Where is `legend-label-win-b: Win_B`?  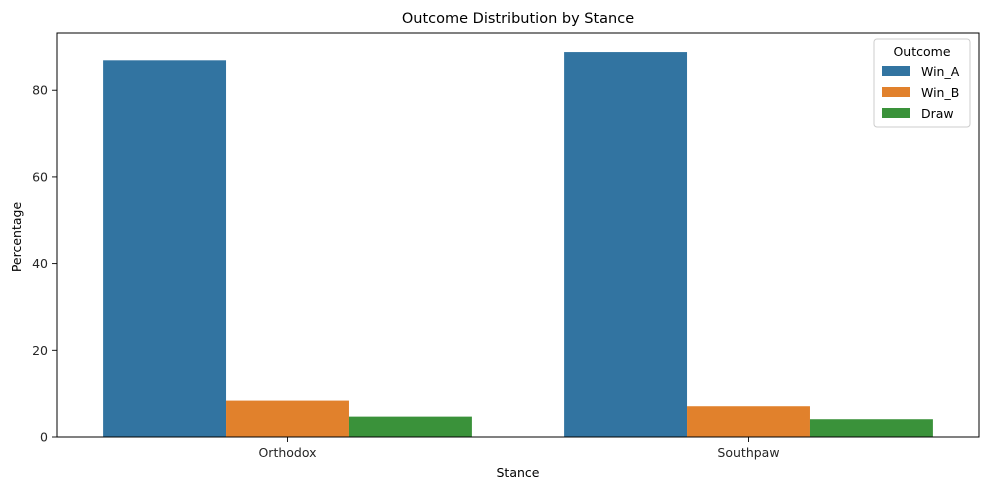
legend-label-win-b: Win_B is located at coordinates (940, 92).